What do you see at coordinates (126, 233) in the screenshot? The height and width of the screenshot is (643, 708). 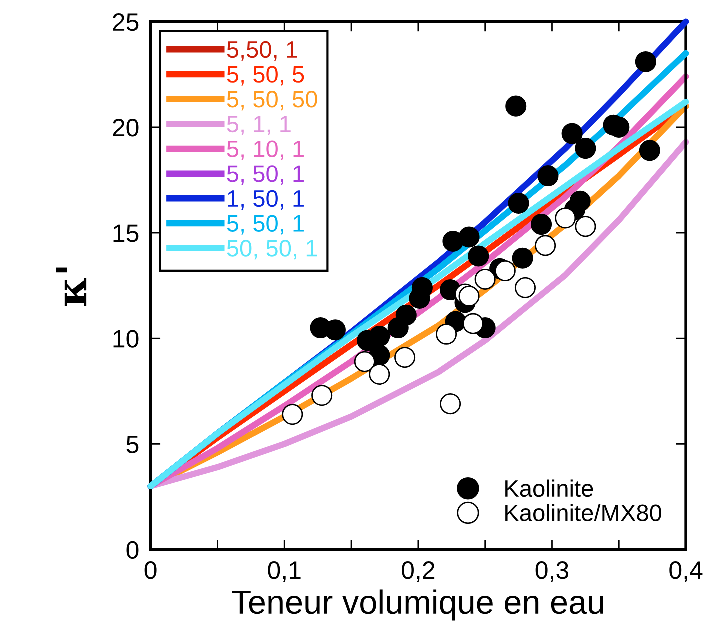 I see `y-tick-label: 15` at bounding box center [126, 233].